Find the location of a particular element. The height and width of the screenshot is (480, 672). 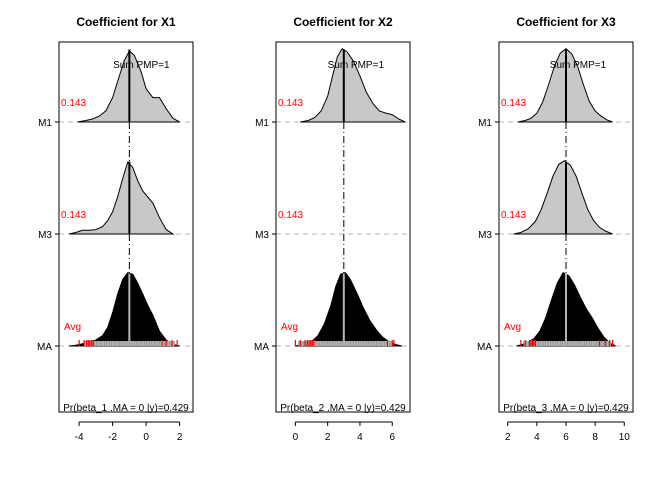

x-tick-label: 10 is located at coordinates (625, 437).